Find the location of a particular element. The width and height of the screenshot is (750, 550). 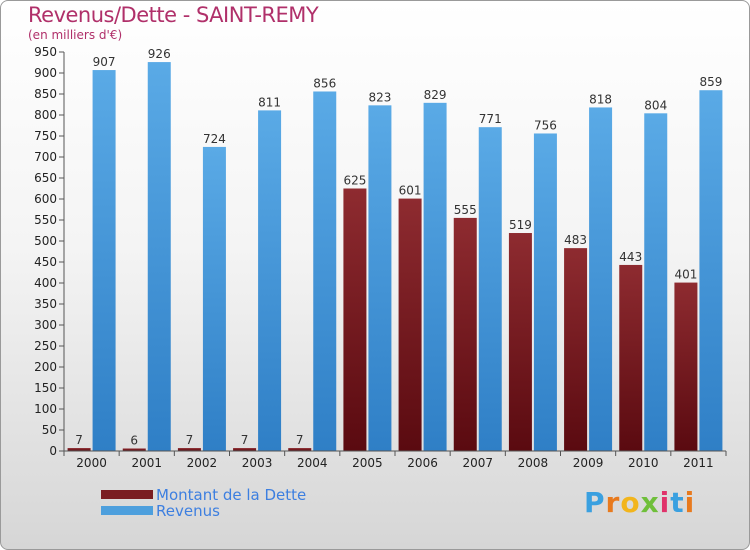

y-tick-label: 650 is located at coordinates (45, 178).